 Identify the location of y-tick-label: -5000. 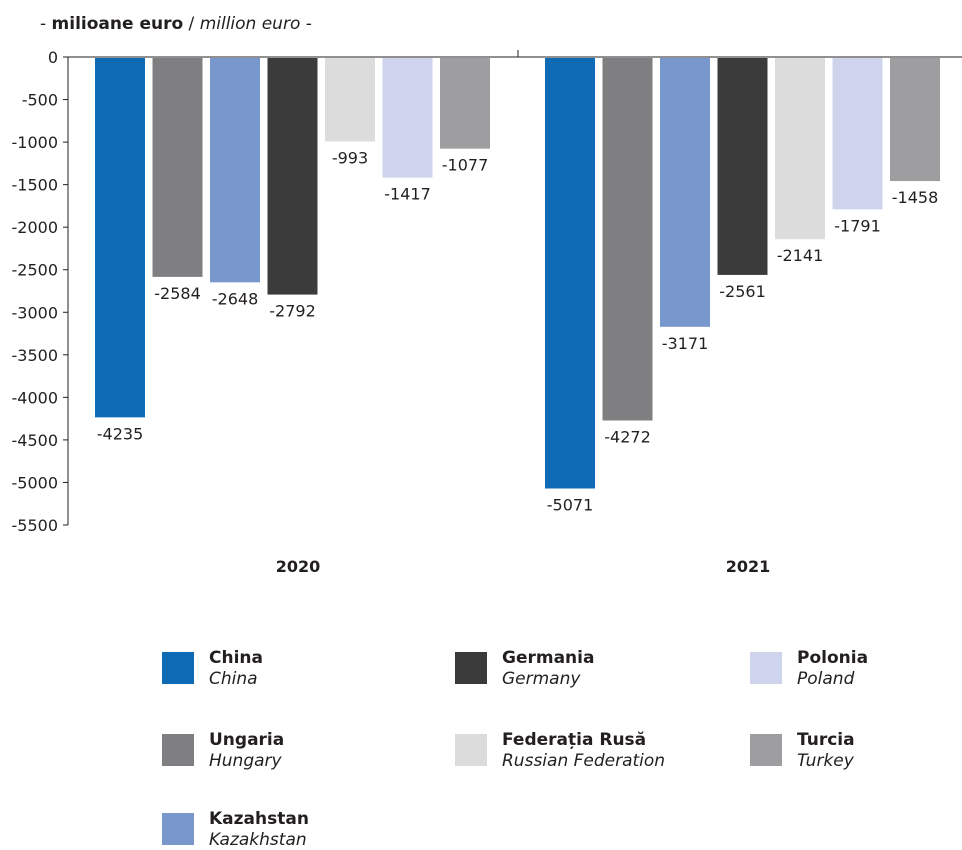
(35, 482).